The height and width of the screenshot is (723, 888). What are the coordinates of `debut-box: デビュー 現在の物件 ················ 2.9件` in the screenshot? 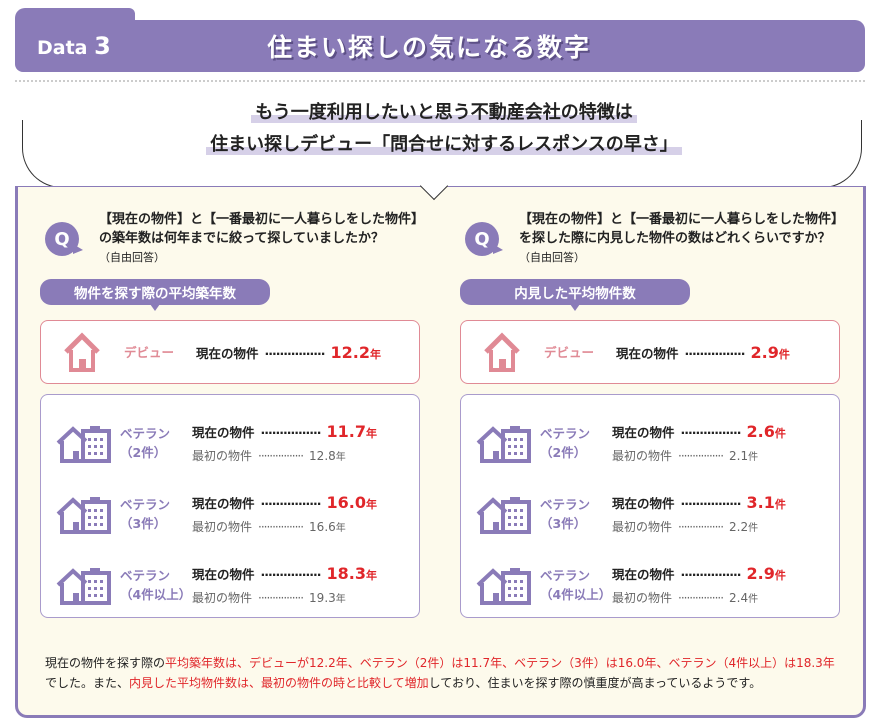 It's located at (650, 352).